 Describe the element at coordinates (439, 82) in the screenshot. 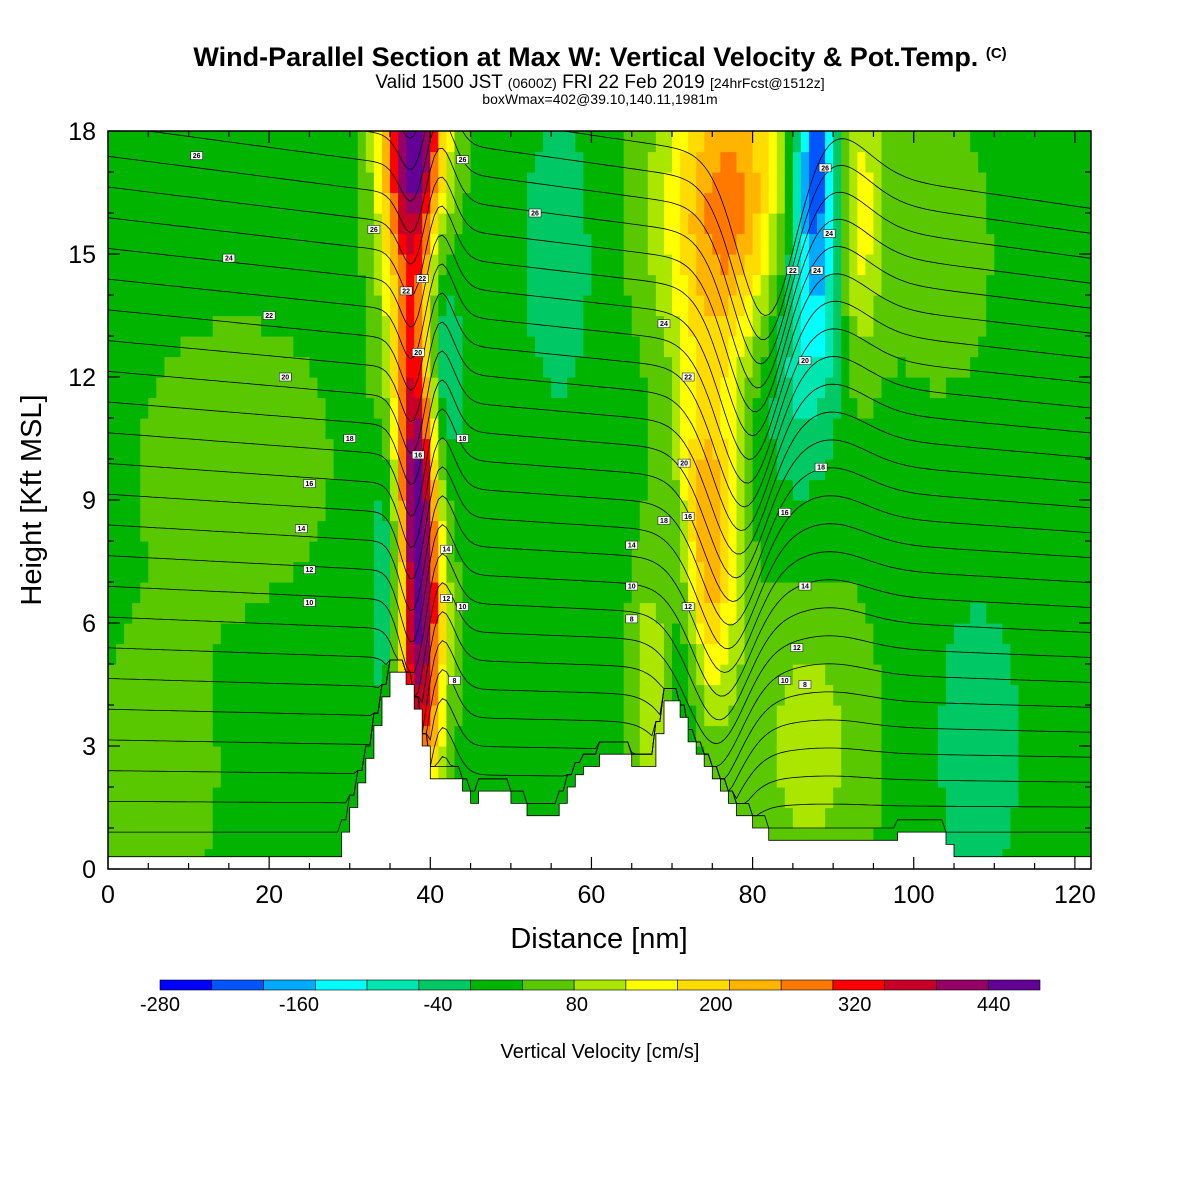

I see `valid-prefix: Valid 1500 JST` at that location.